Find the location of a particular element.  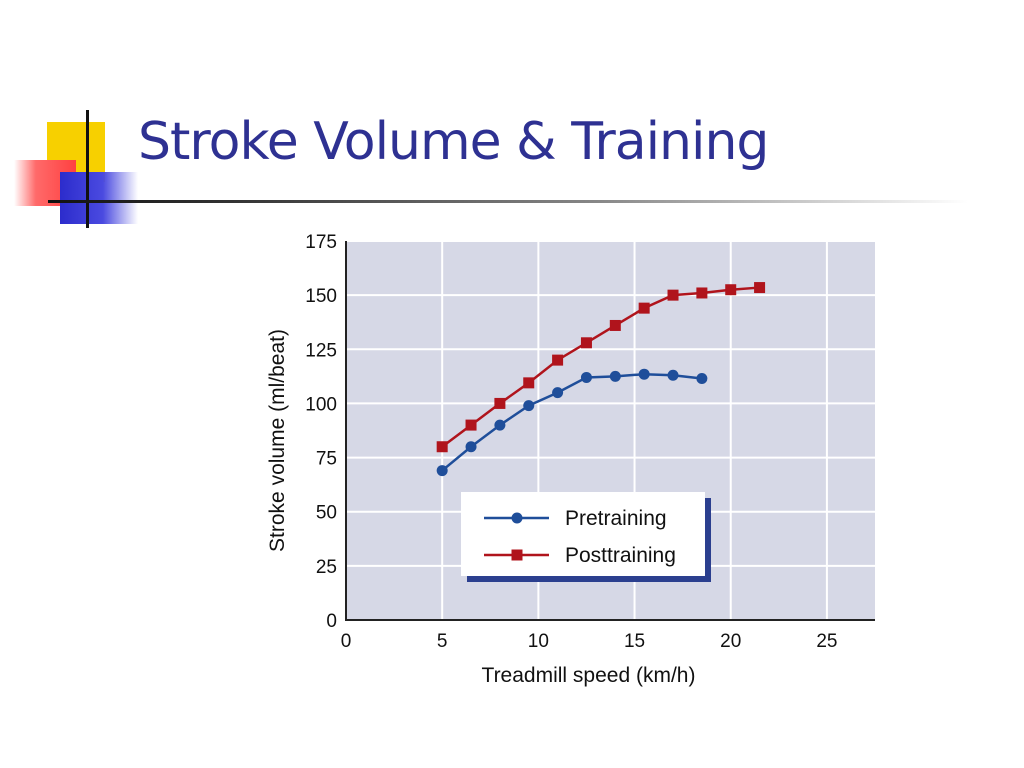

y-tick-label: 100 is located at coordinates (321, 404).